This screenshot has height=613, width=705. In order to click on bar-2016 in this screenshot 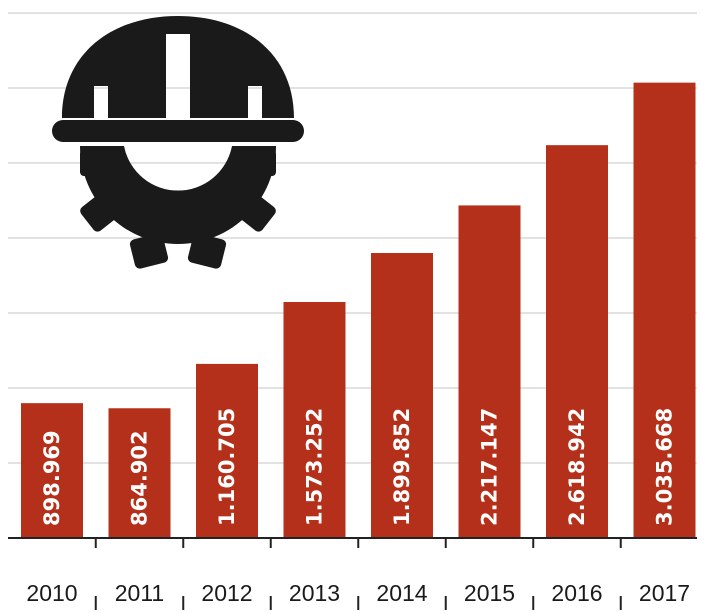, I will do `click(577, 342)`.